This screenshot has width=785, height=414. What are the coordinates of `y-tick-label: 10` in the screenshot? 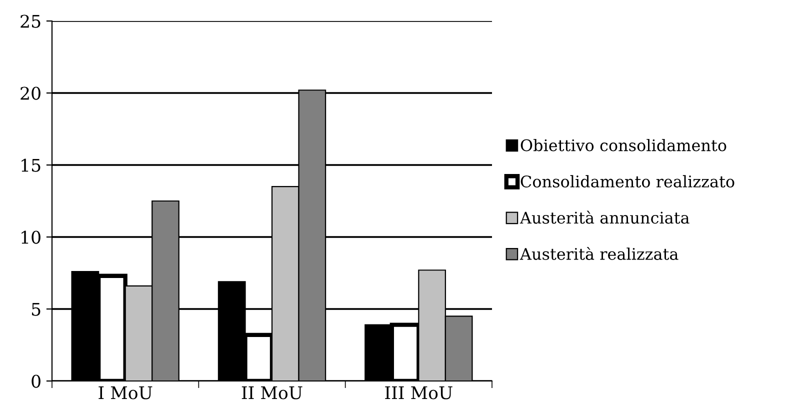 It's located at (31, 237).